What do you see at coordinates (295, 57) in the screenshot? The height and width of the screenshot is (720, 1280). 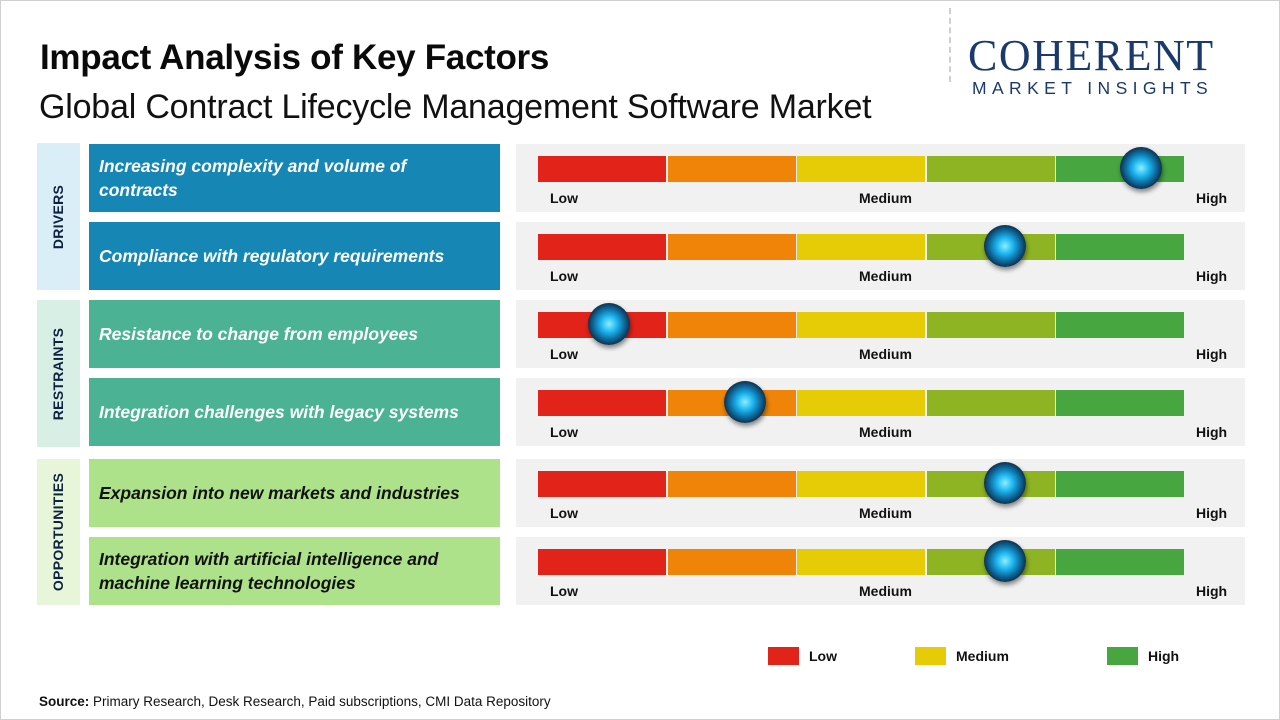 I see `page-title: Impact Analysis of Key Factors` at bounding box center [295, 57].